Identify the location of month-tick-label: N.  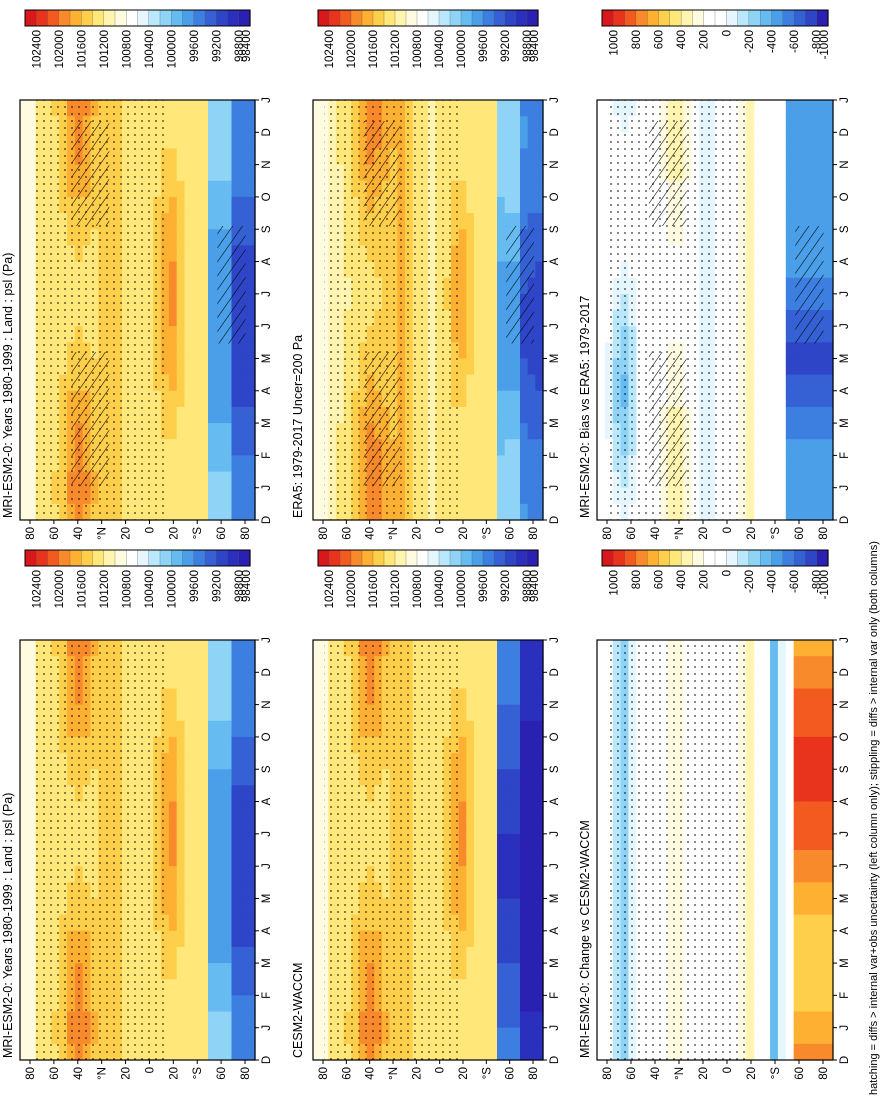
(267, 164).